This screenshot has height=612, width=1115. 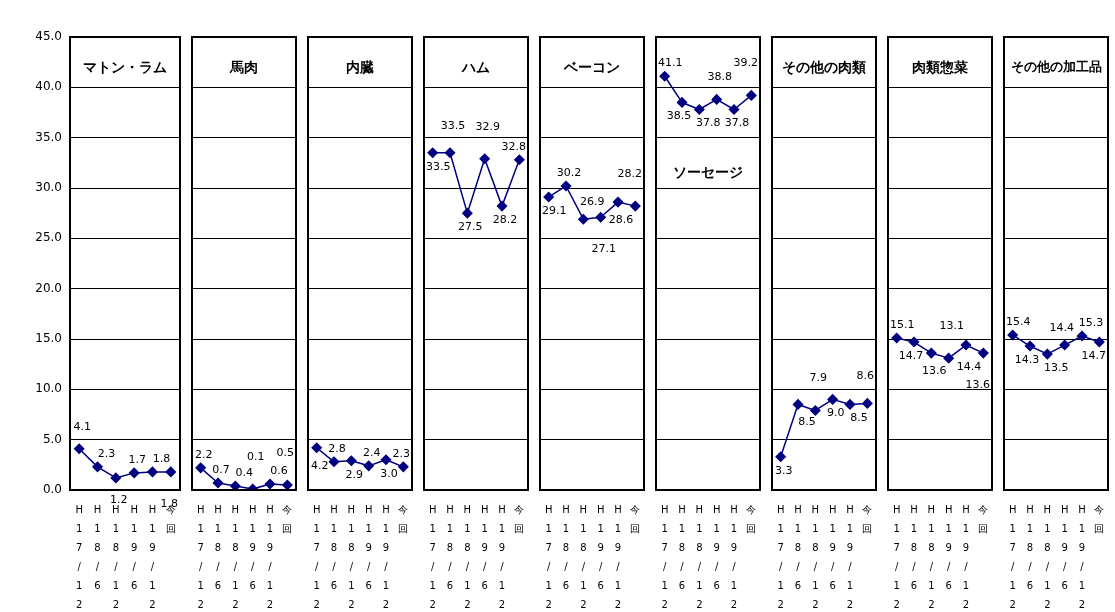 I want to click on data-label: 13.5, so click(x=1056, y=367).